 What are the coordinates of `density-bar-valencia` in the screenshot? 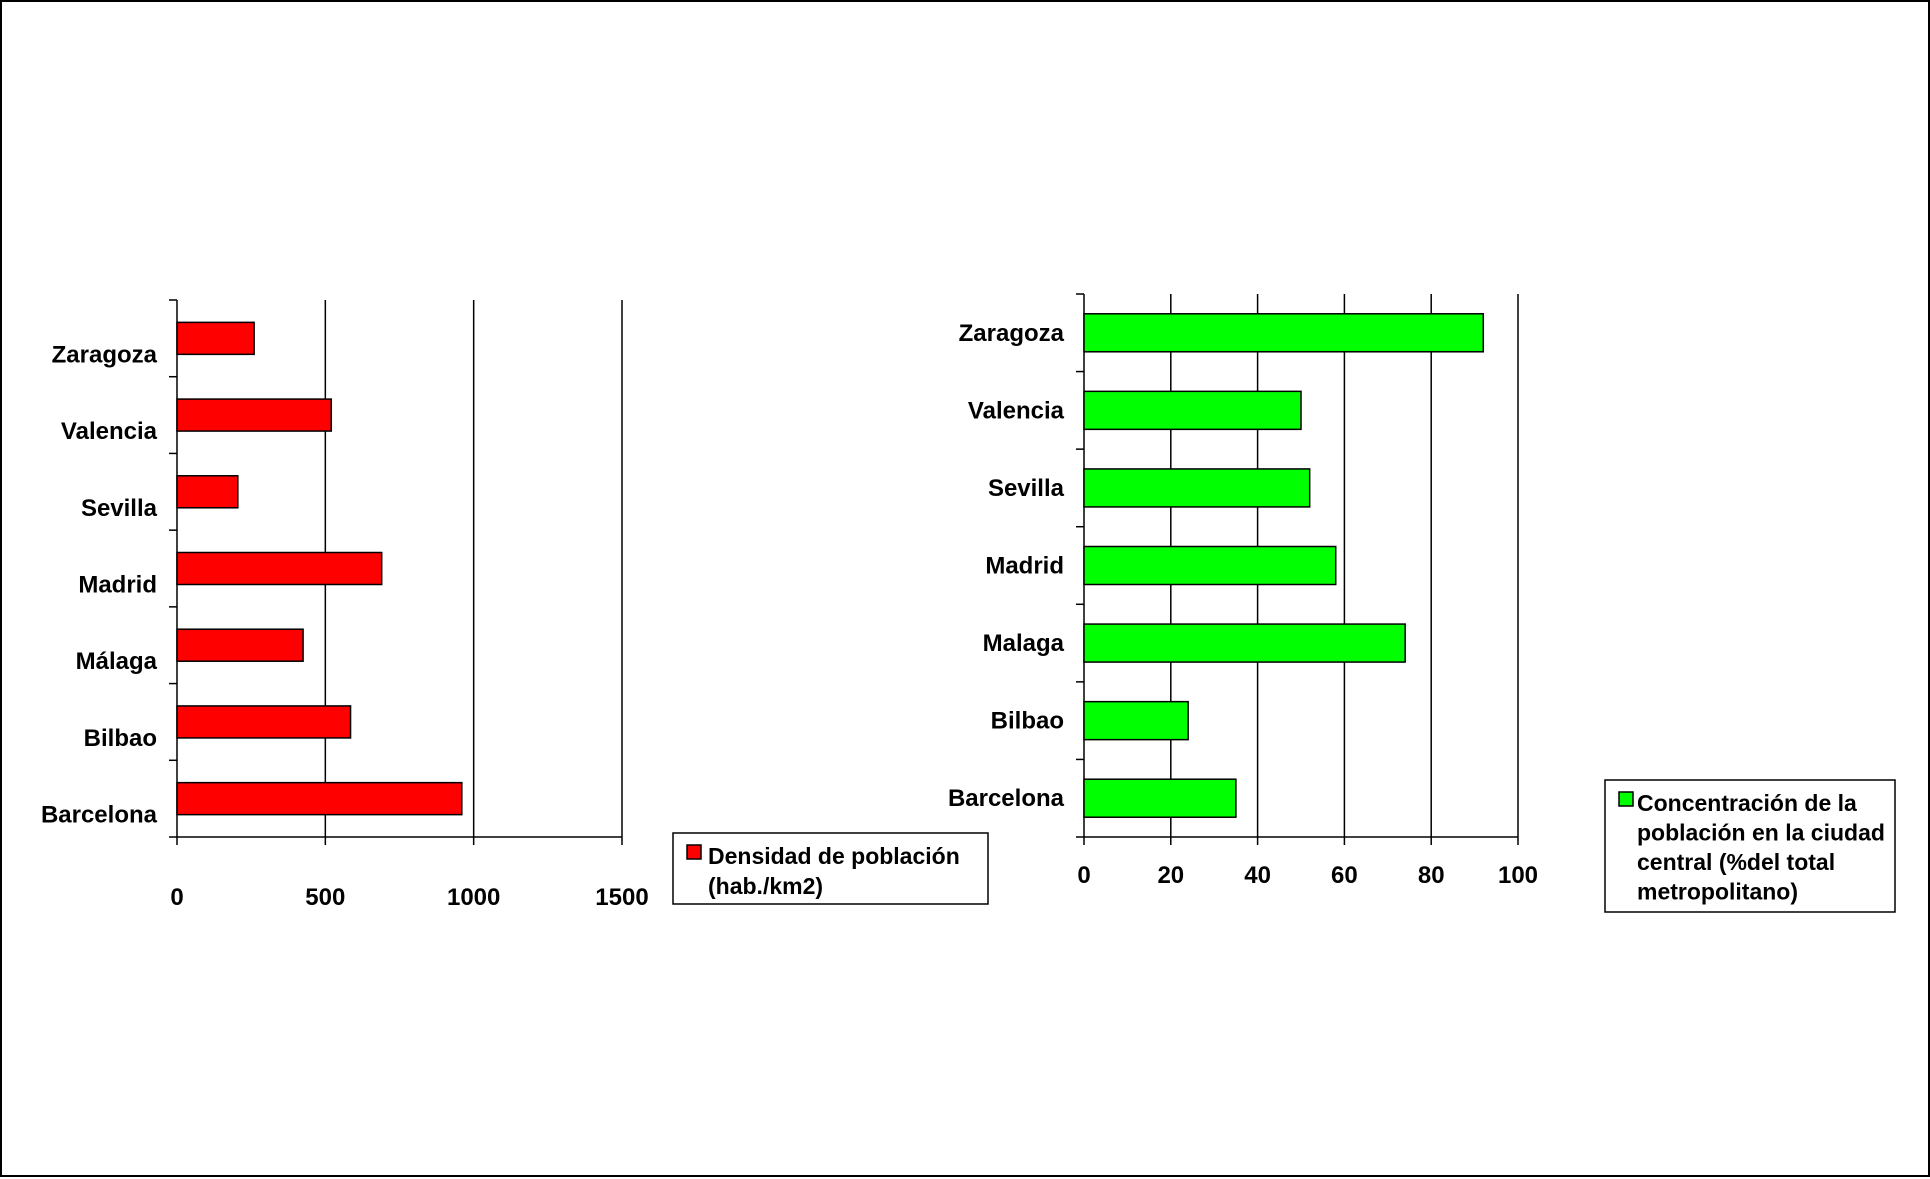 It's located at (254, 415).